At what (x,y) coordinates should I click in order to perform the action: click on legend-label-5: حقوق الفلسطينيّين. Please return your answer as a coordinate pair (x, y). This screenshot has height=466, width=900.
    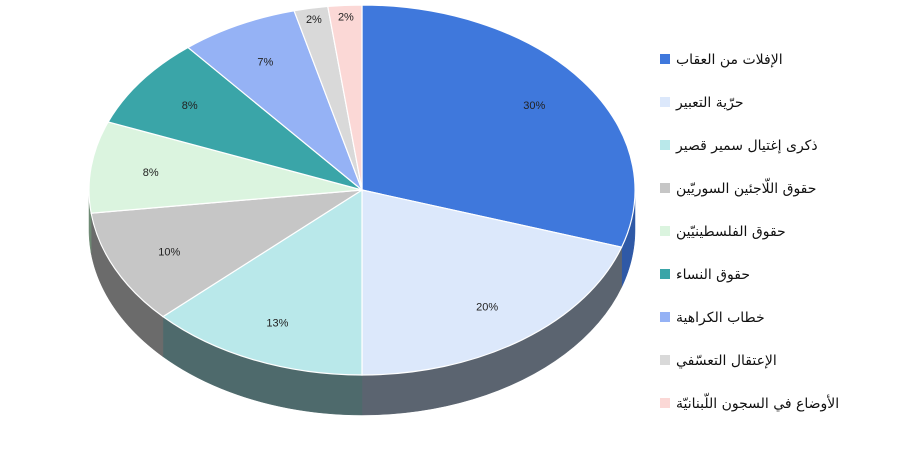
    Looking at the image, I should click on (731, 232).